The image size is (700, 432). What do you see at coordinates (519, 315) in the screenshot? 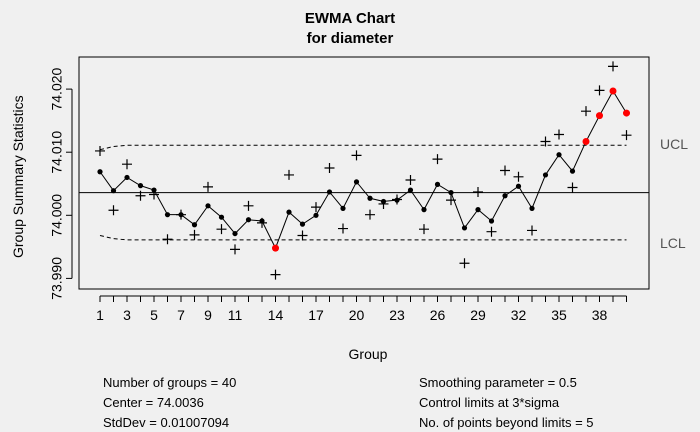
I see `x-tick-label: 32` at bounding box center [519, 315].